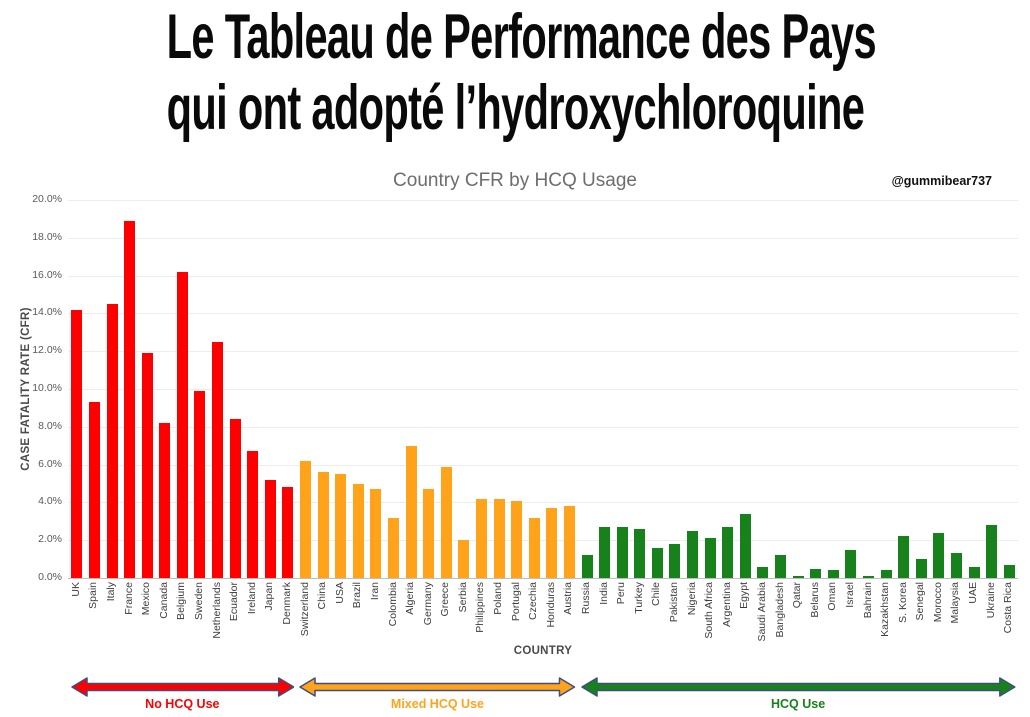 This screenshot has width=1030, height=717. I want to click on bar-greece, so click(446, 522).